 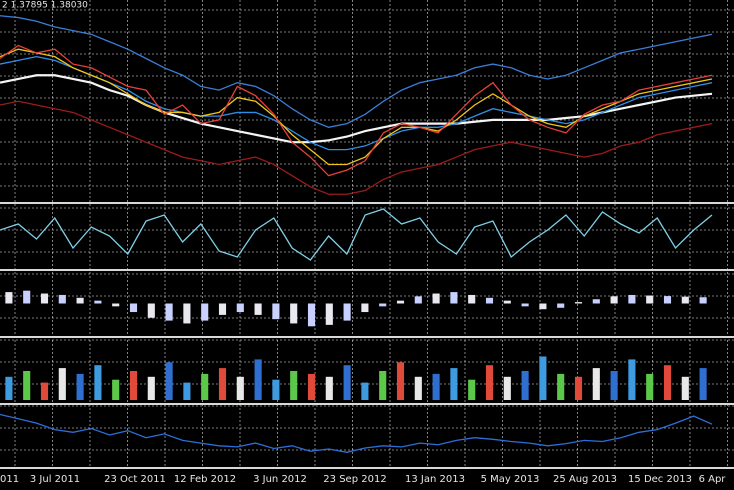 What do you see at coordinates (713, 479) in the screenshot?
I see `x-axis-label: 6 Apr` at bounding box center [713, 479].